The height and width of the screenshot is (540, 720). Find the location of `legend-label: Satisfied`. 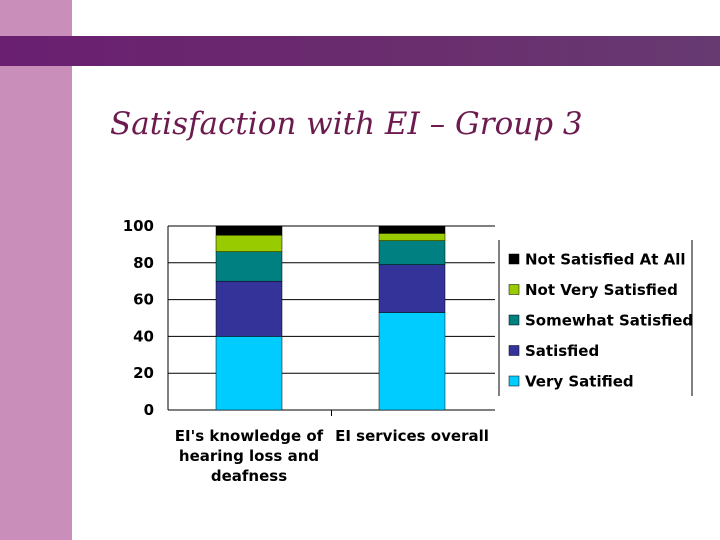

legend-label: Satisfied is located at coordinates (562, 351).